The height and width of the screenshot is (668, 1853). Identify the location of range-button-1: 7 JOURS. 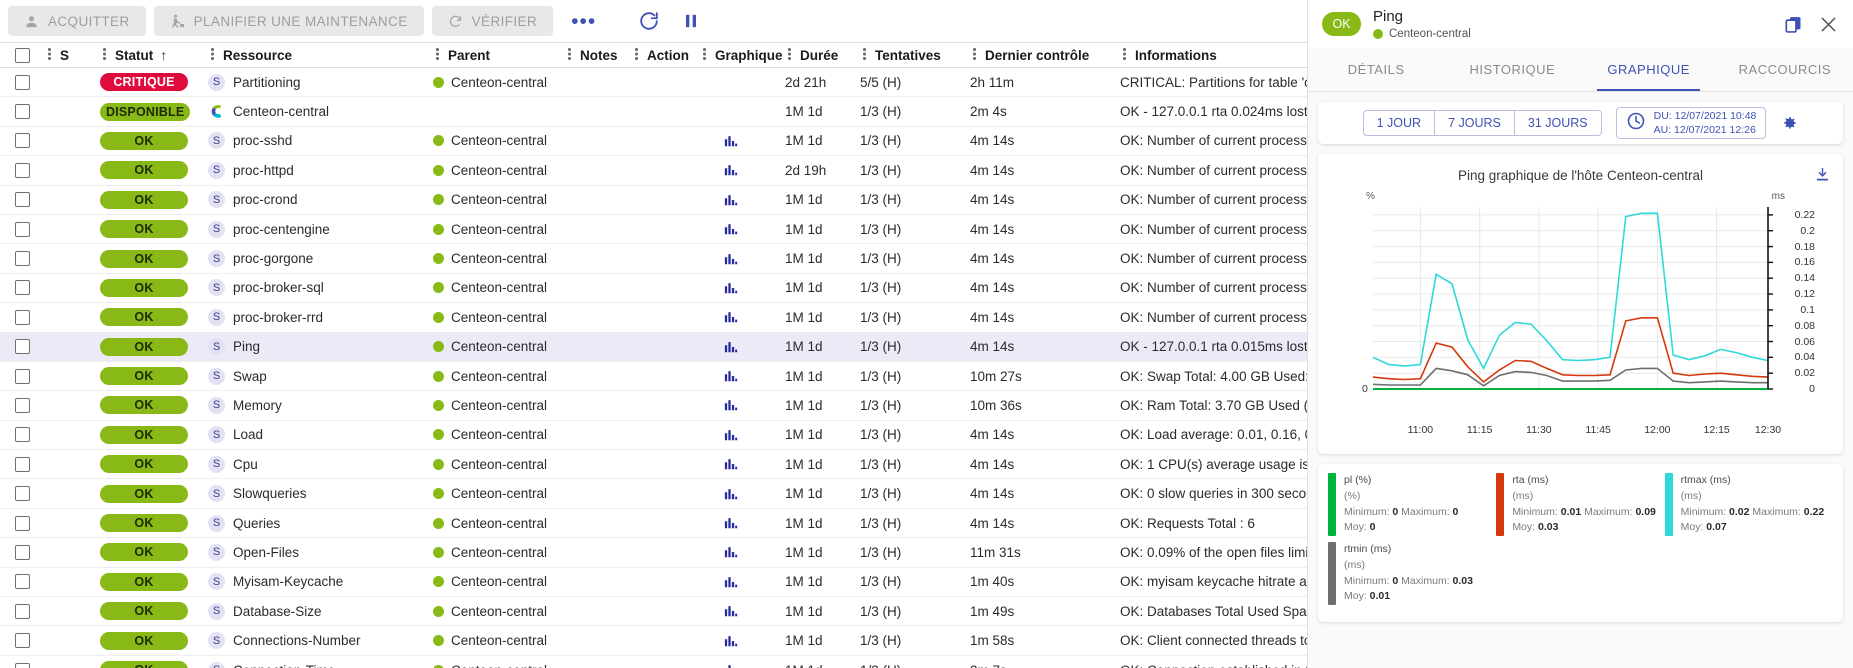
(1474, 123).